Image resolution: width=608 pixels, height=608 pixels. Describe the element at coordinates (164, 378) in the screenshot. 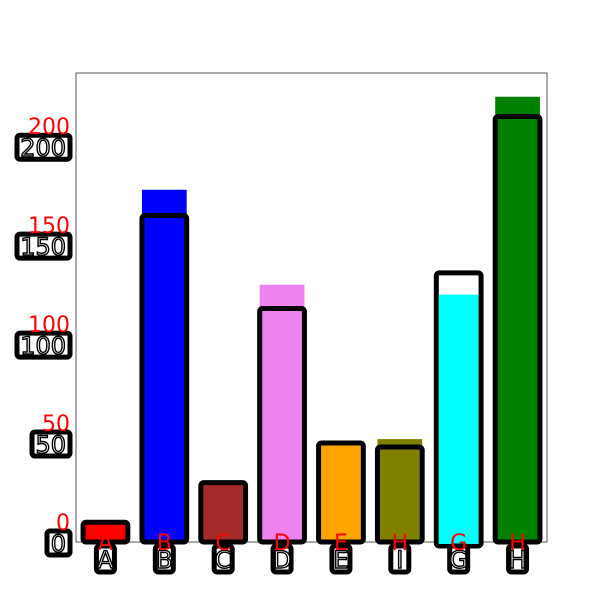

I see `bar-b-outline` at that location.